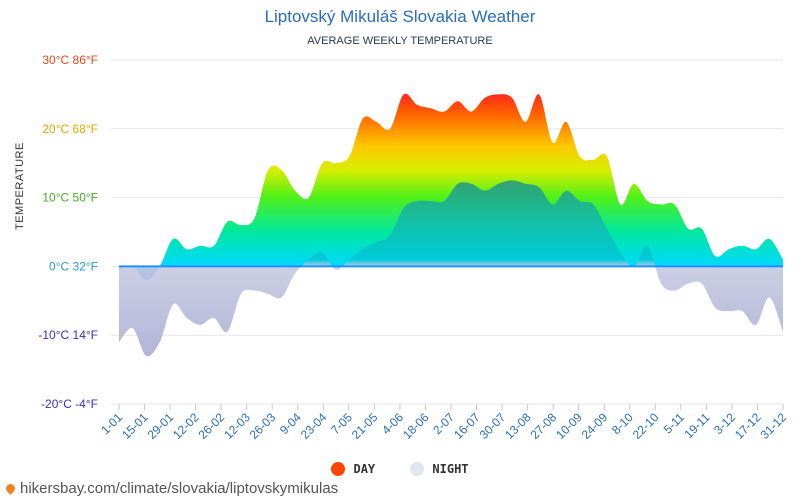 The width and height of the screenshot is (800, 500). I want to click on x-tick-label: 29-01, so click(161, 426).